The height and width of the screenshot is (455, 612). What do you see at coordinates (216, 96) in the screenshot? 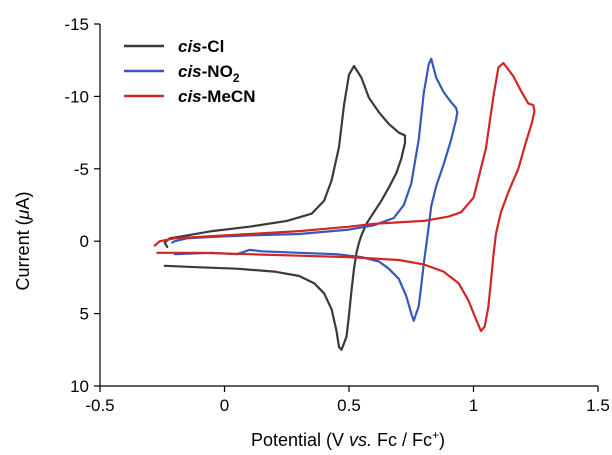
I see `legend-label: cis-MeCN` at bounding box center [216, 96].